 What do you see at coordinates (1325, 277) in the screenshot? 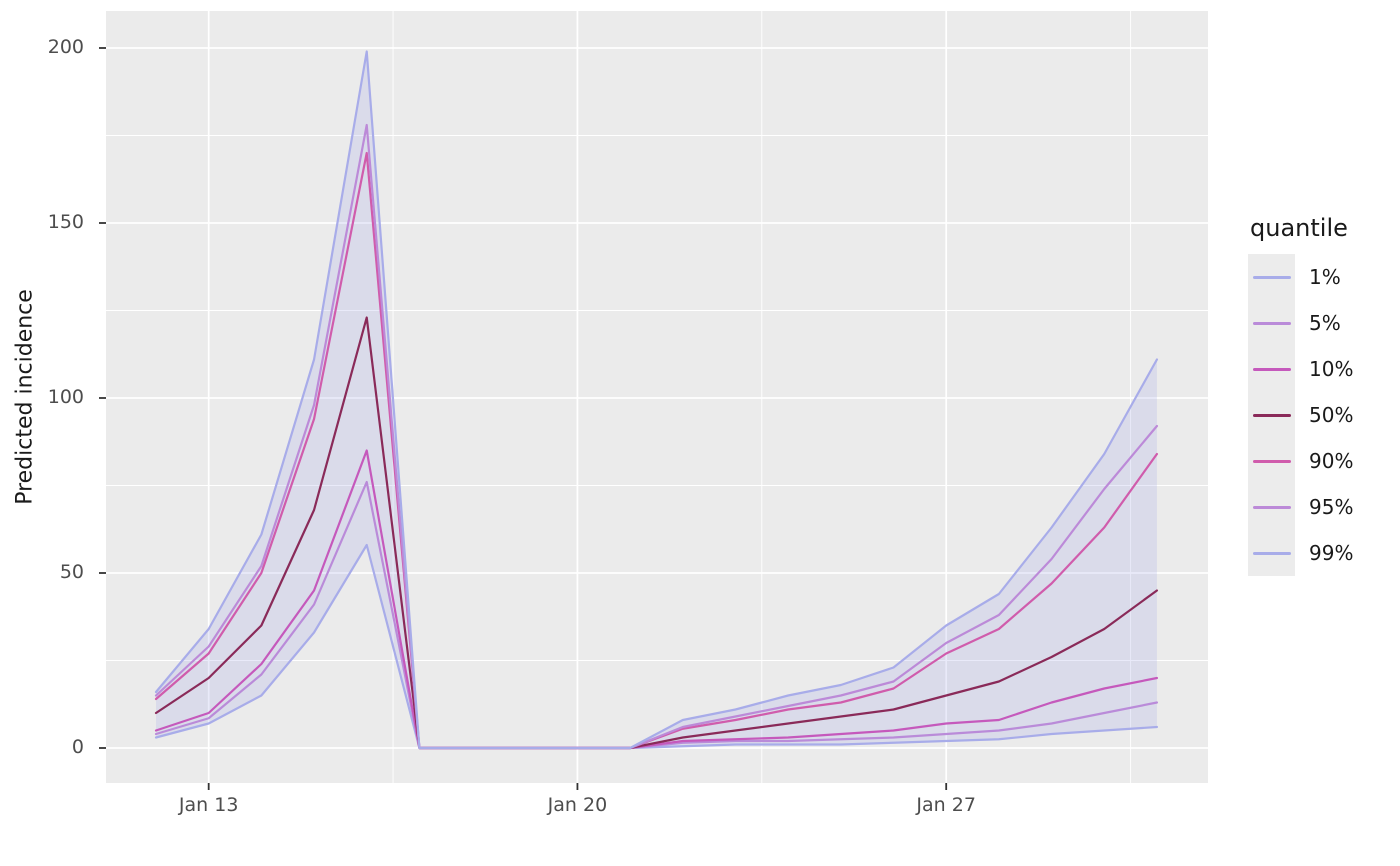
I see `legend-label: 1%` at bounding box center [1325, 277].